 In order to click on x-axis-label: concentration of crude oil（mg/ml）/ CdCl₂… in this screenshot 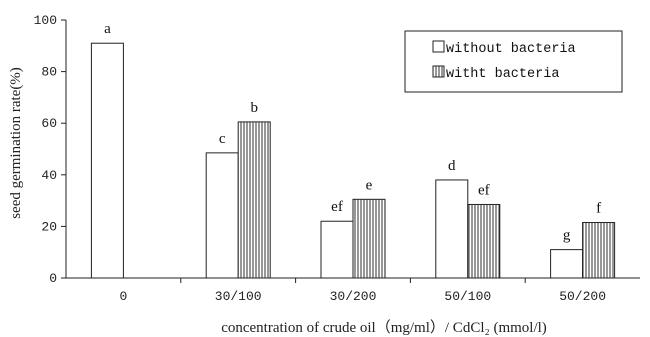, I will do `click(384, 327)`.